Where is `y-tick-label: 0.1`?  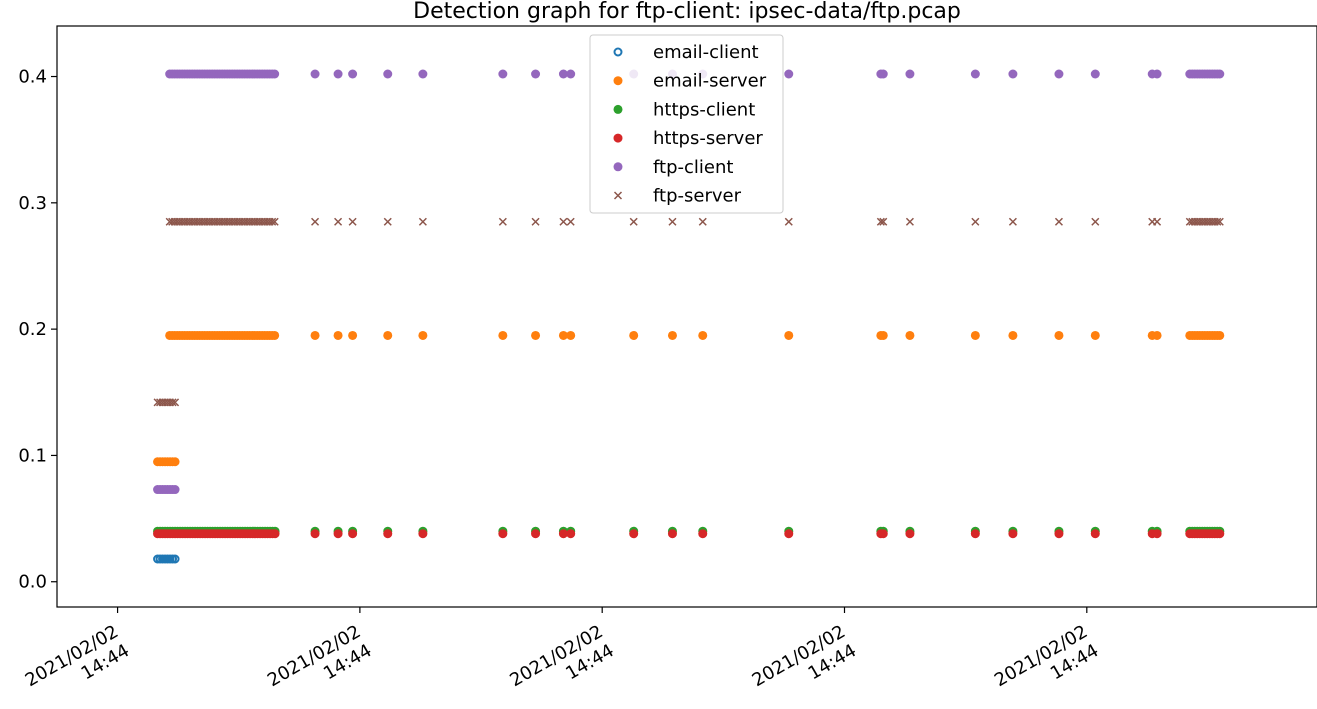
y-tick-label: 0.1 is located at coordinates (32, 455).